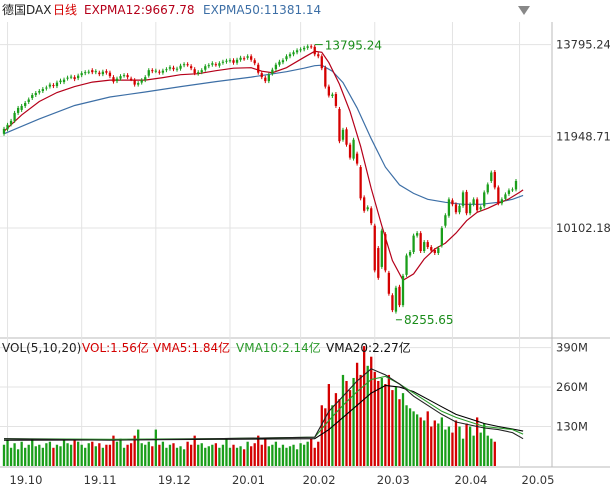  I want to click on volume-tick-label: 260M, so click(572, 387).